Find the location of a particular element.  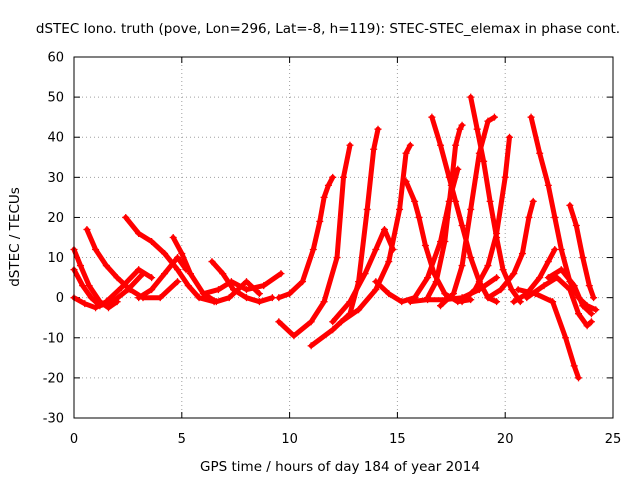

x-tick-labels: 0 5 10 15 20 25 is located at coordinates (345, 439).